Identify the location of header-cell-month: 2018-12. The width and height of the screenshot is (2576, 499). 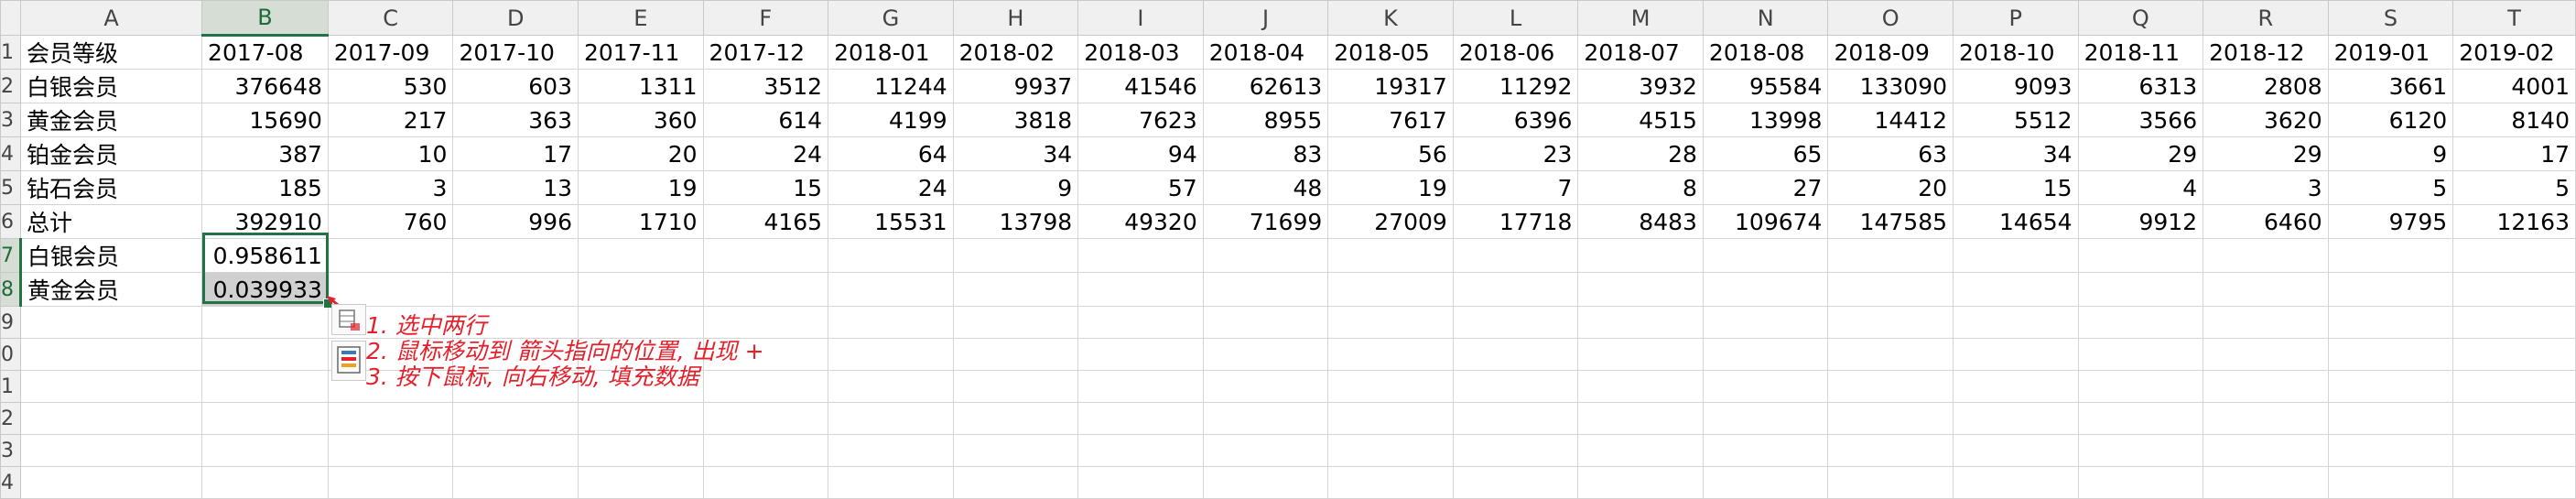
(2266, 53).